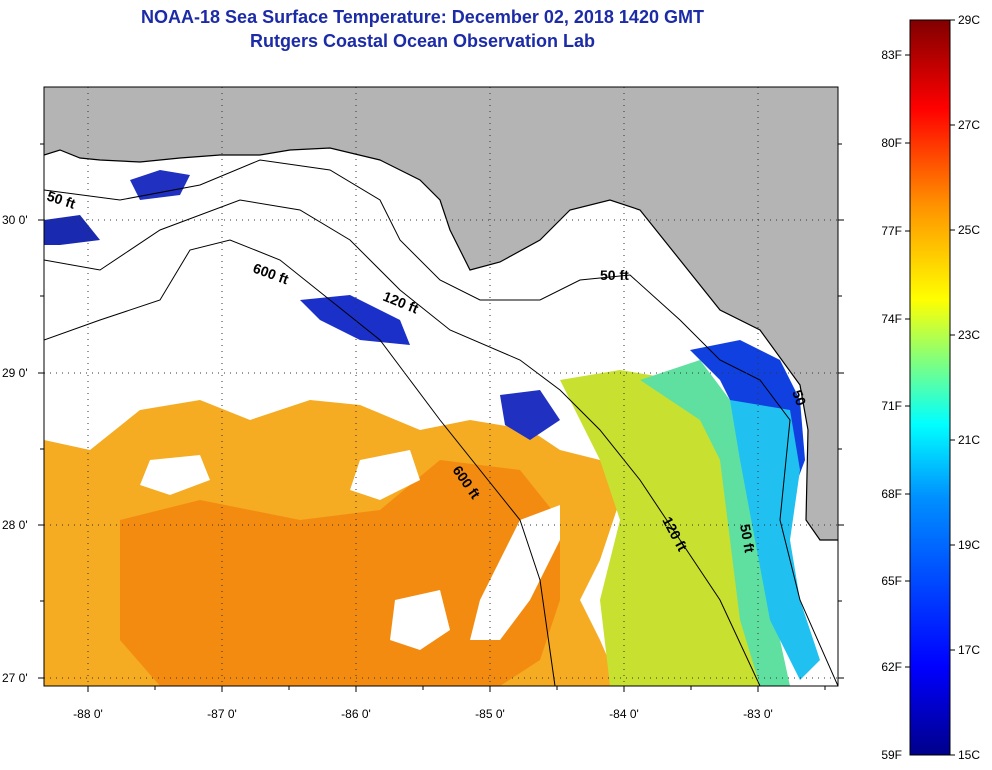  I want to click on warm-water-core, so click(340, 573).